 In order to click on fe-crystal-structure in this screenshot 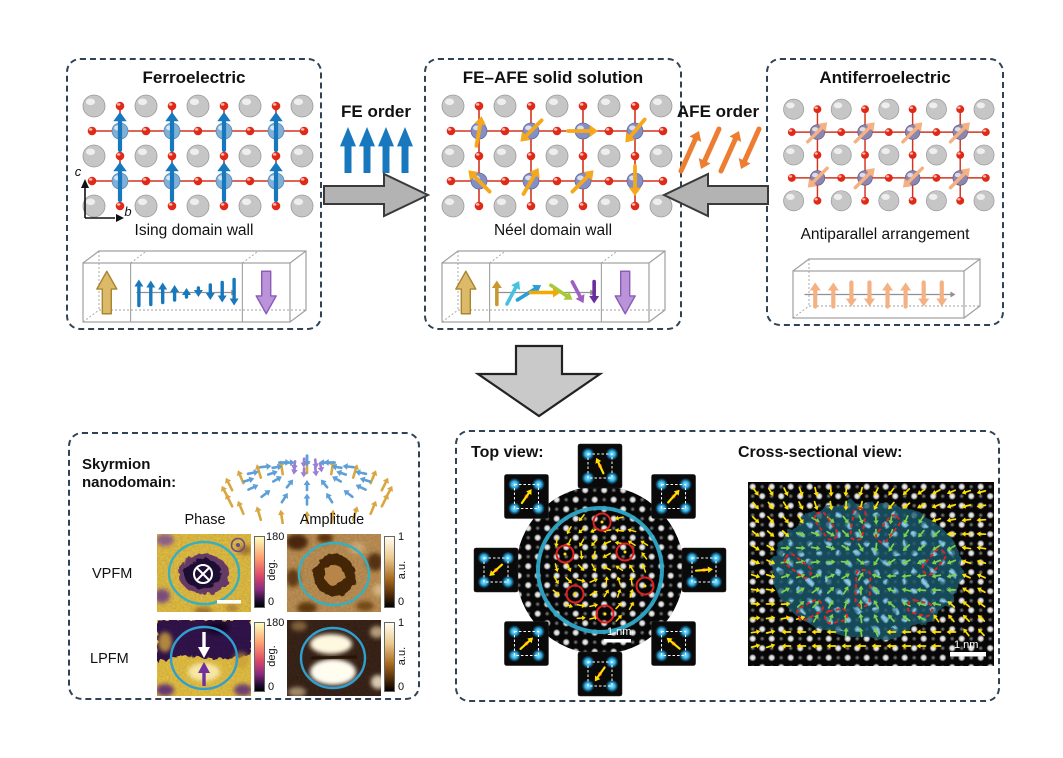, I will do `click(198, 156)`.